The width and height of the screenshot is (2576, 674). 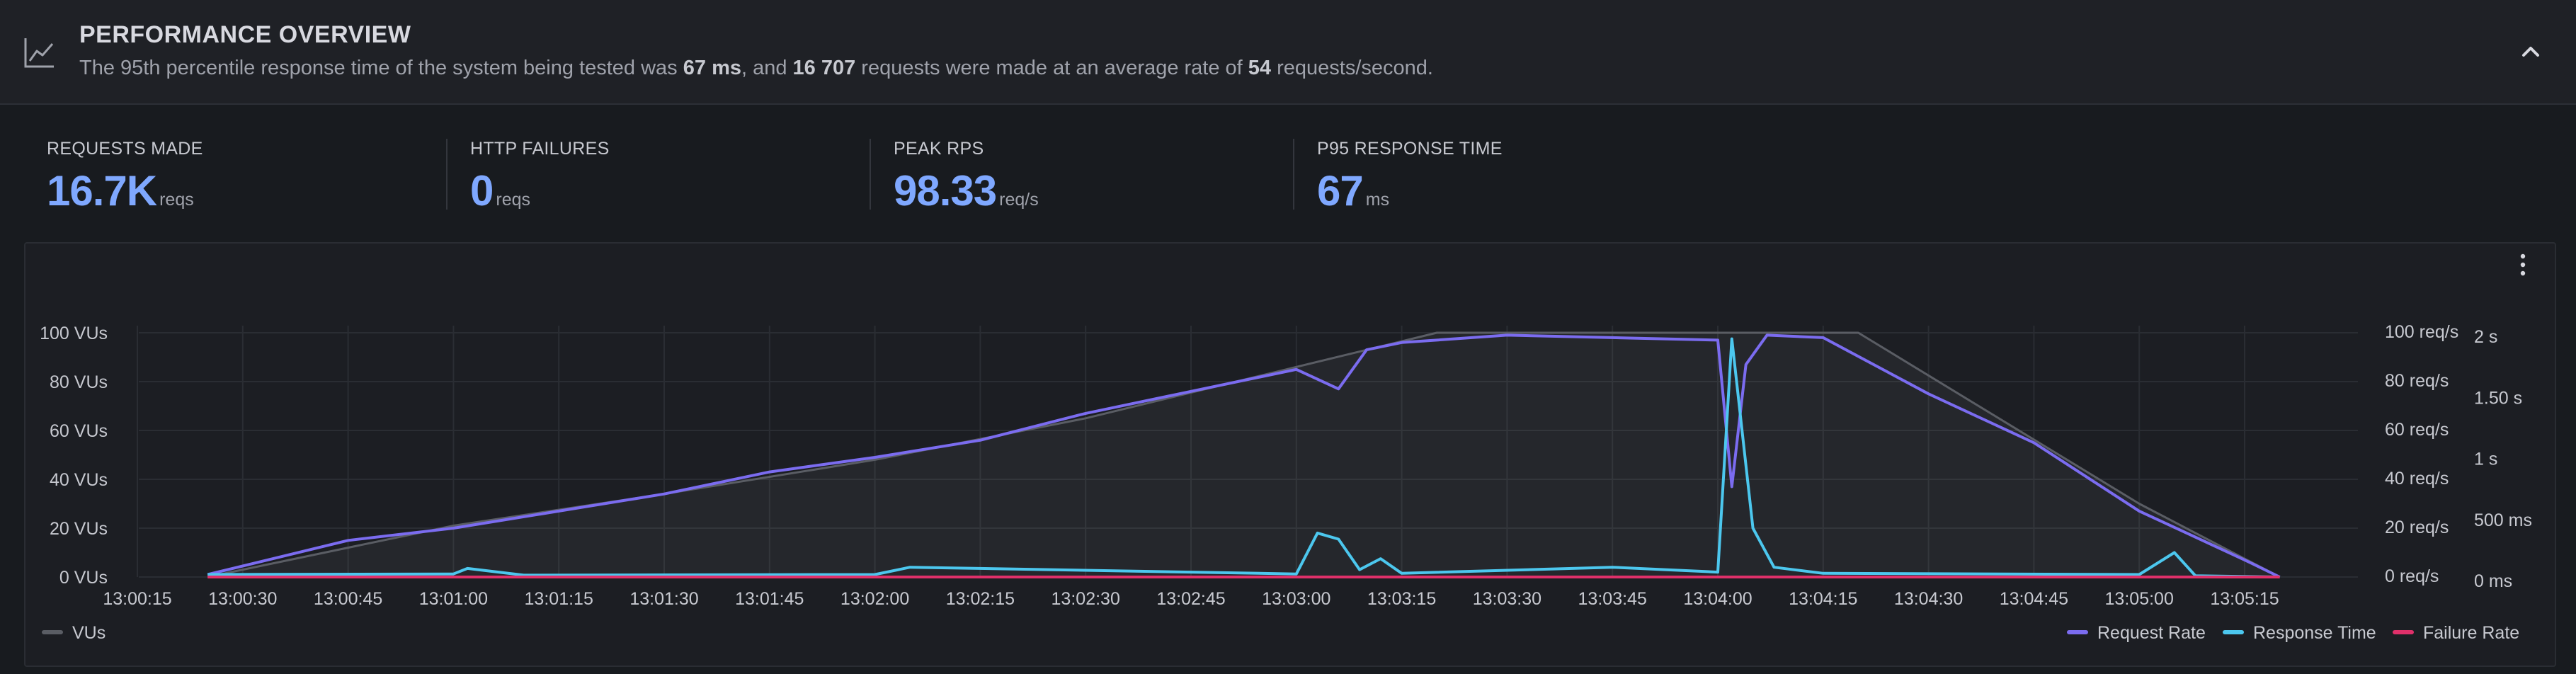 I want to click on y-rate-tick-label: 40 req/s, so click(x=2417, y=479).